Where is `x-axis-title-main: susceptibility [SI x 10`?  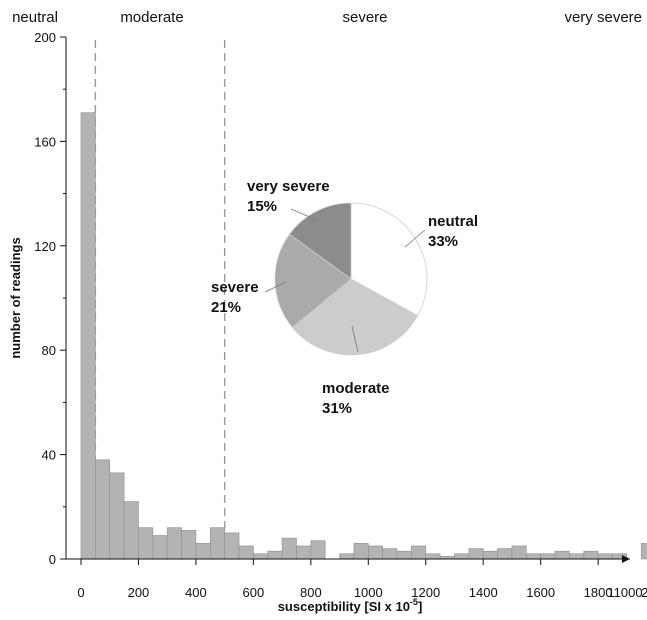
x-axis-title-main: susceptibility [SI x 10 is located at coordinates (344, 606).